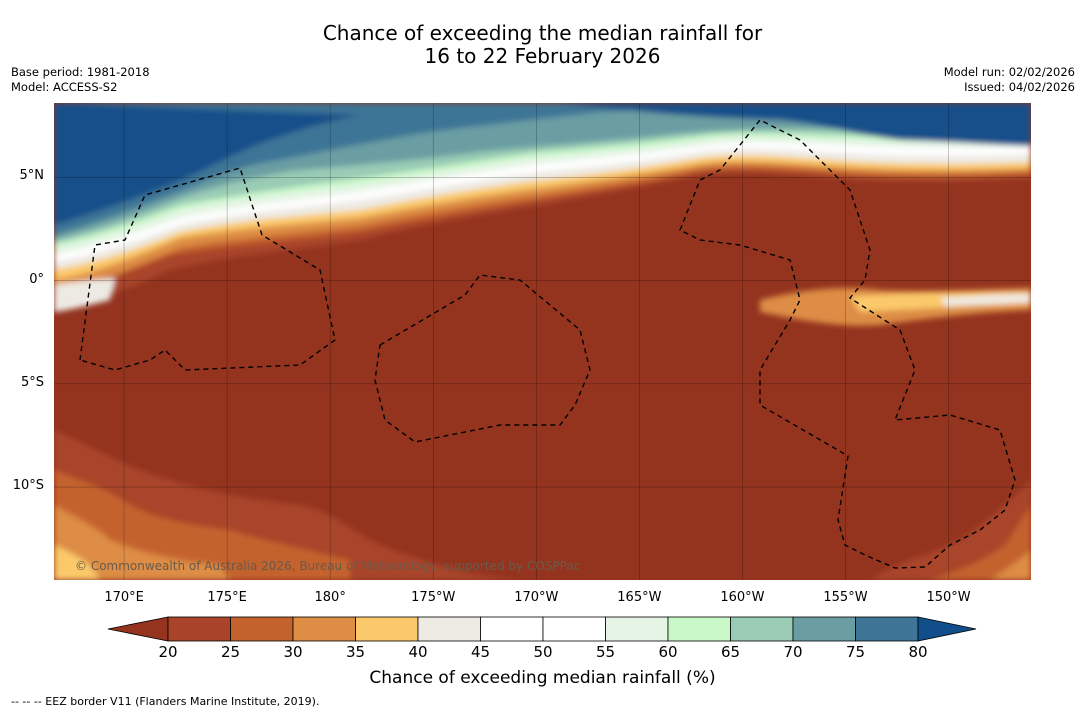 This screenshot has width=1085, height=713. I want to click on colorbar-tick-label: 45, so click(480, 652).